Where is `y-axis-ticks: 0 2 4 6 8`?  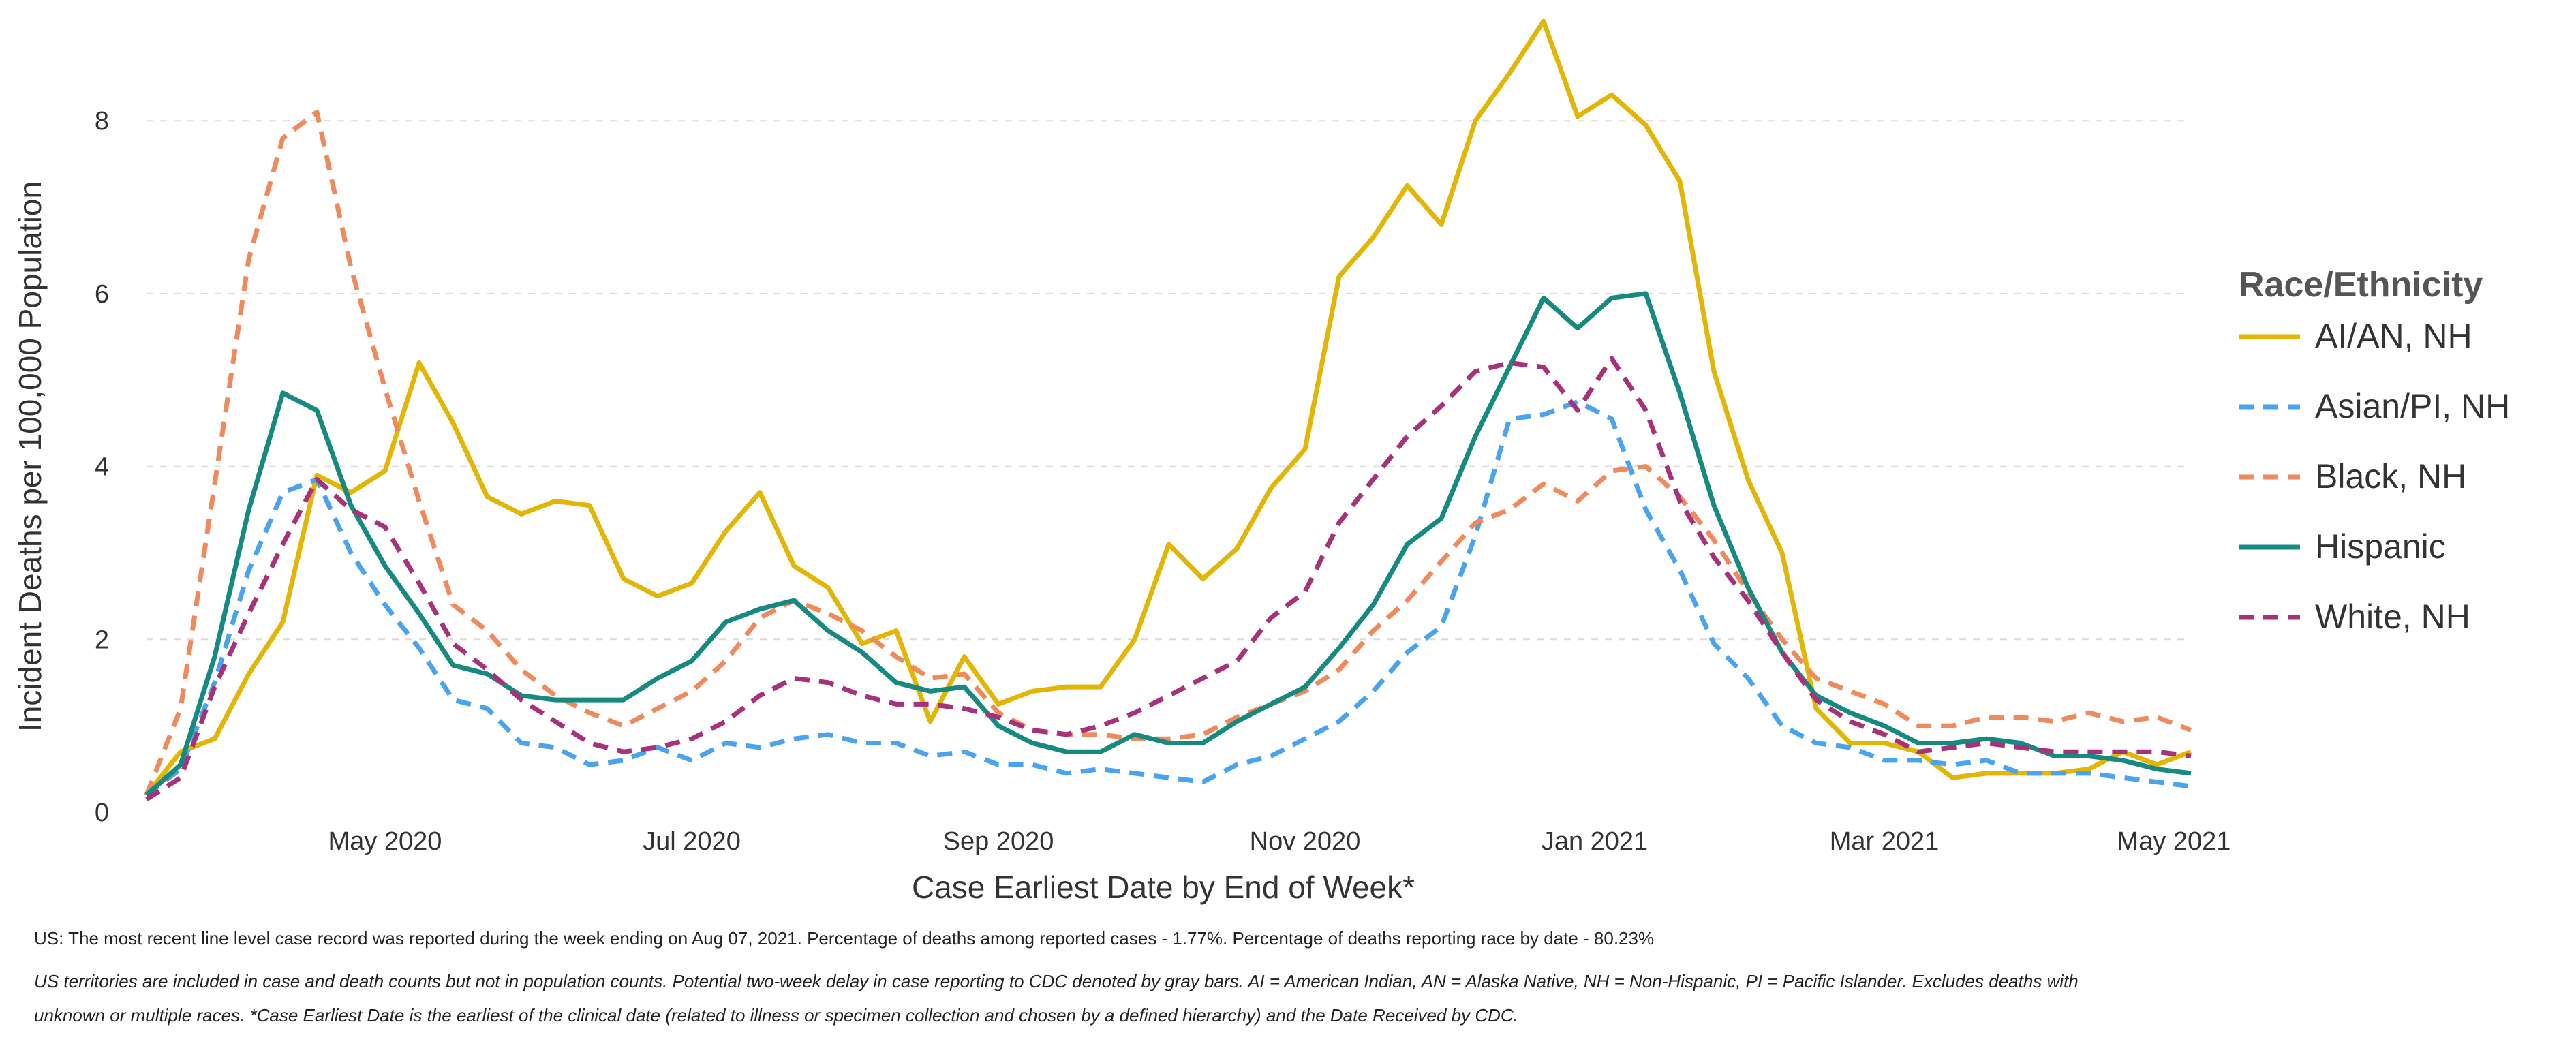
y-axis-ticks: 0 2 4 6 8 is located at coordinates (102, 467).